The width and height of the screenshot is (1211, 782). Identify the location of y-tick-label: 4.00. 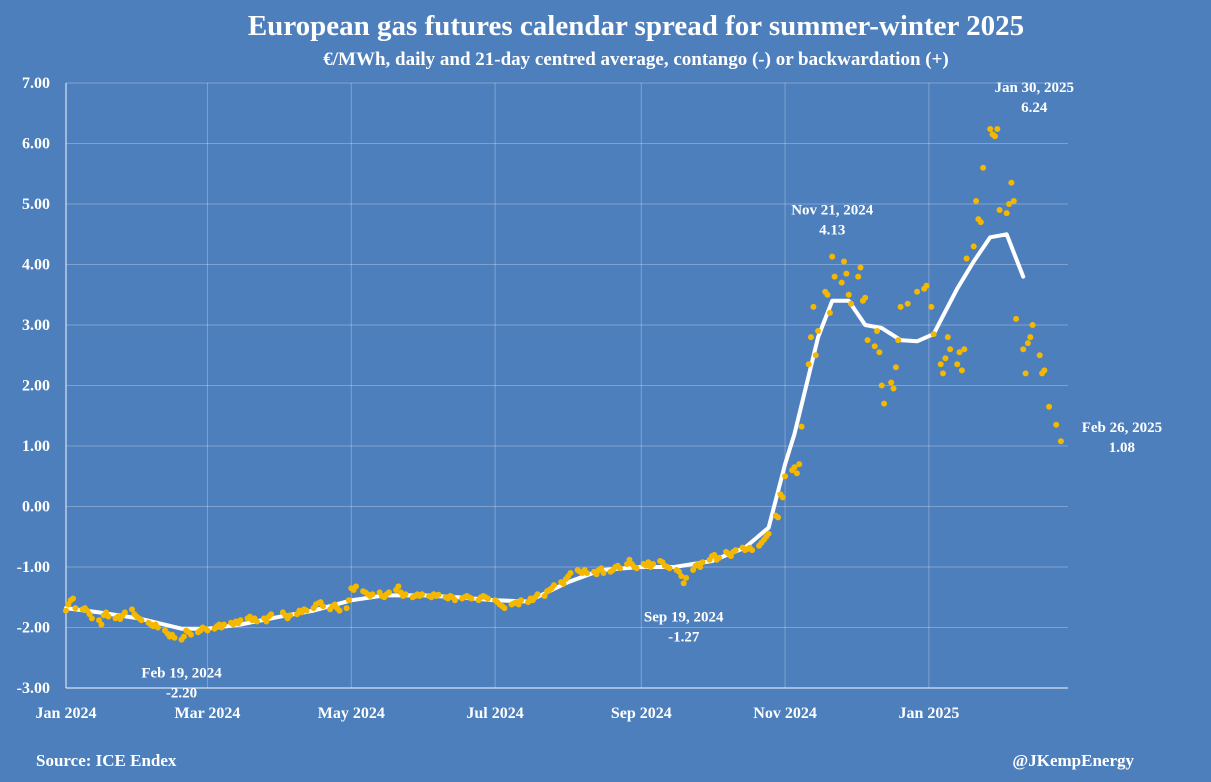
(36, 265).